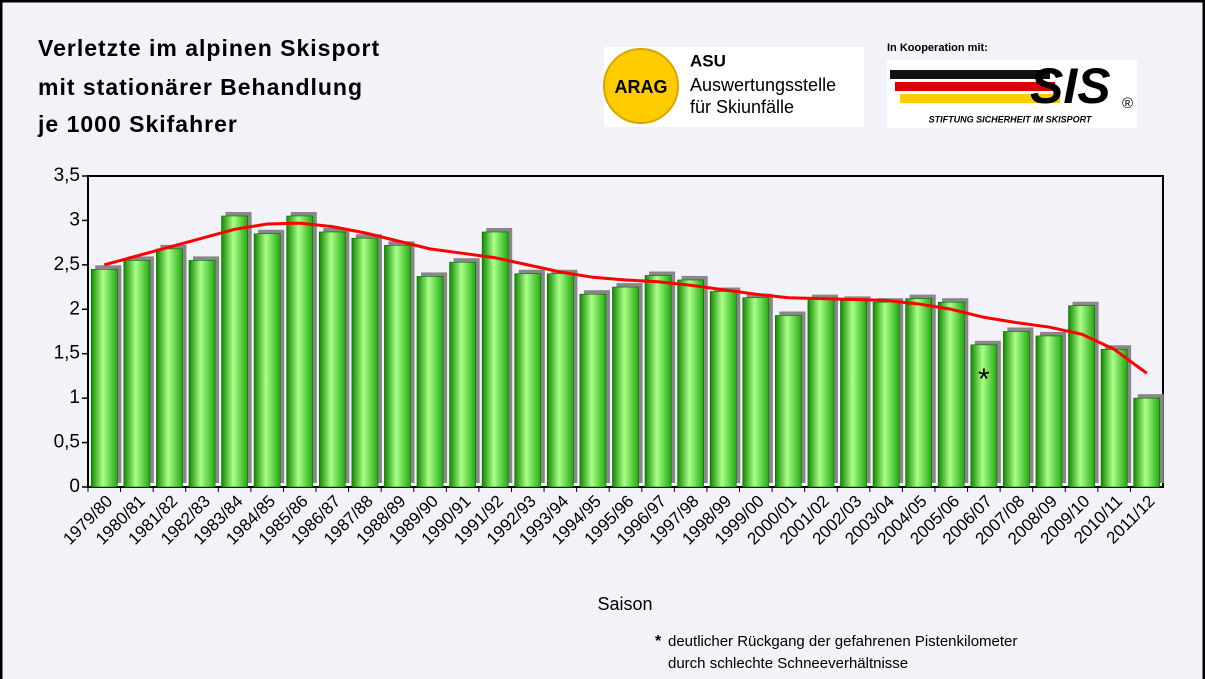 The height and width of the screenshot is (679, 1205). I want to click on cooperation-text: In Kooperation mit:, so click(937, 48).